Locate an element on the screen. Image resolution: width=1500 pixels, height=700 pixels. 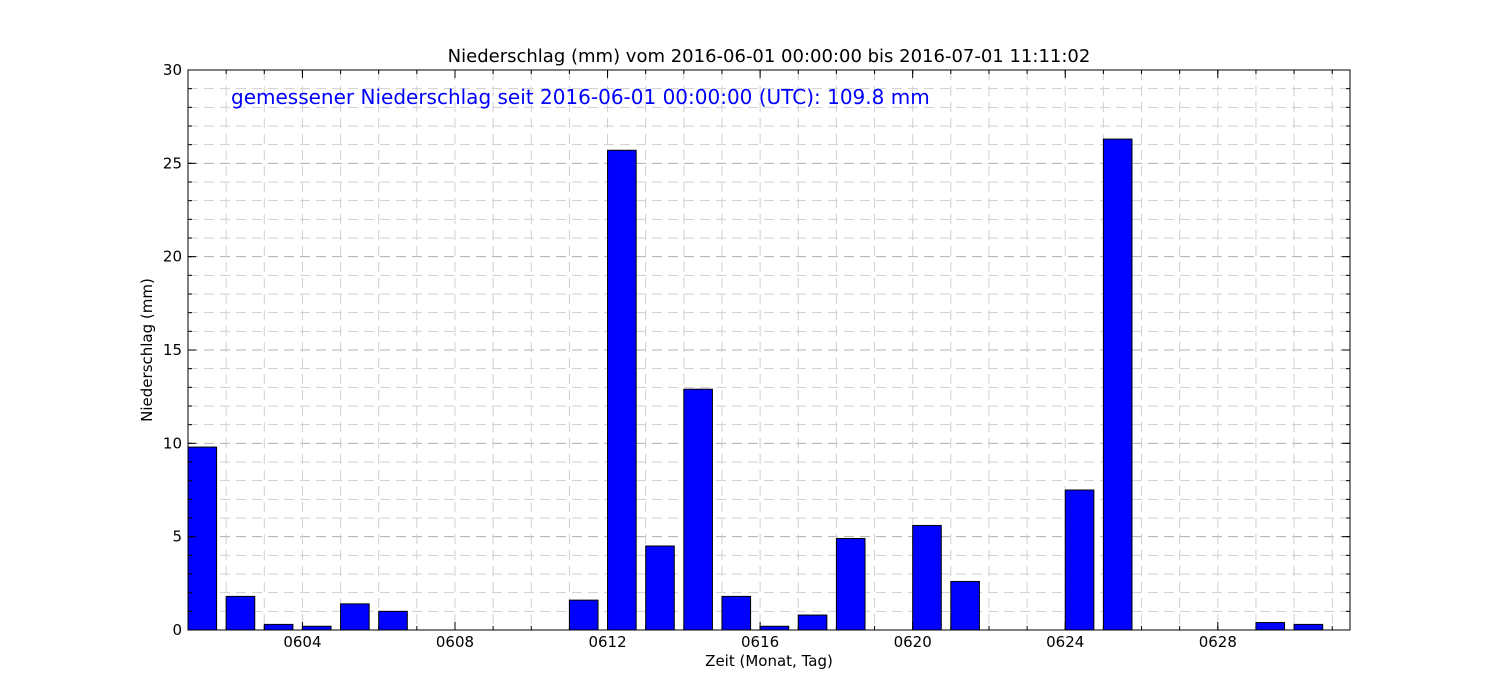
x-tick-label: 0624 is located at coordinates (1065, 642).